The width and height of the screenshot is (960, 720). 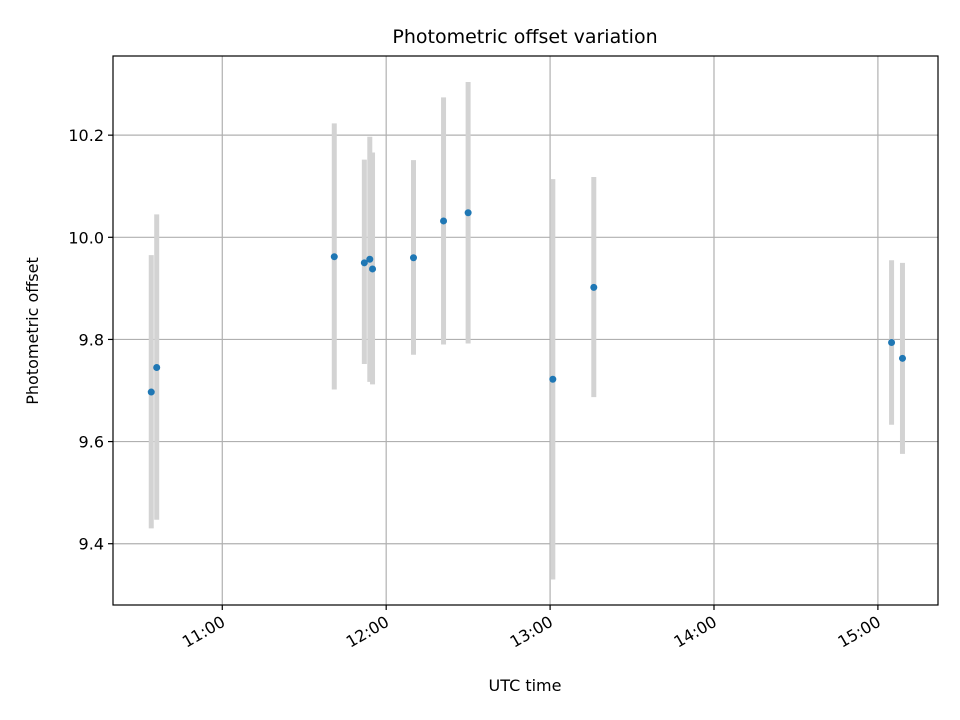 I want to click on chart-title: Photometric offset variation, so click(x=524, y=37).